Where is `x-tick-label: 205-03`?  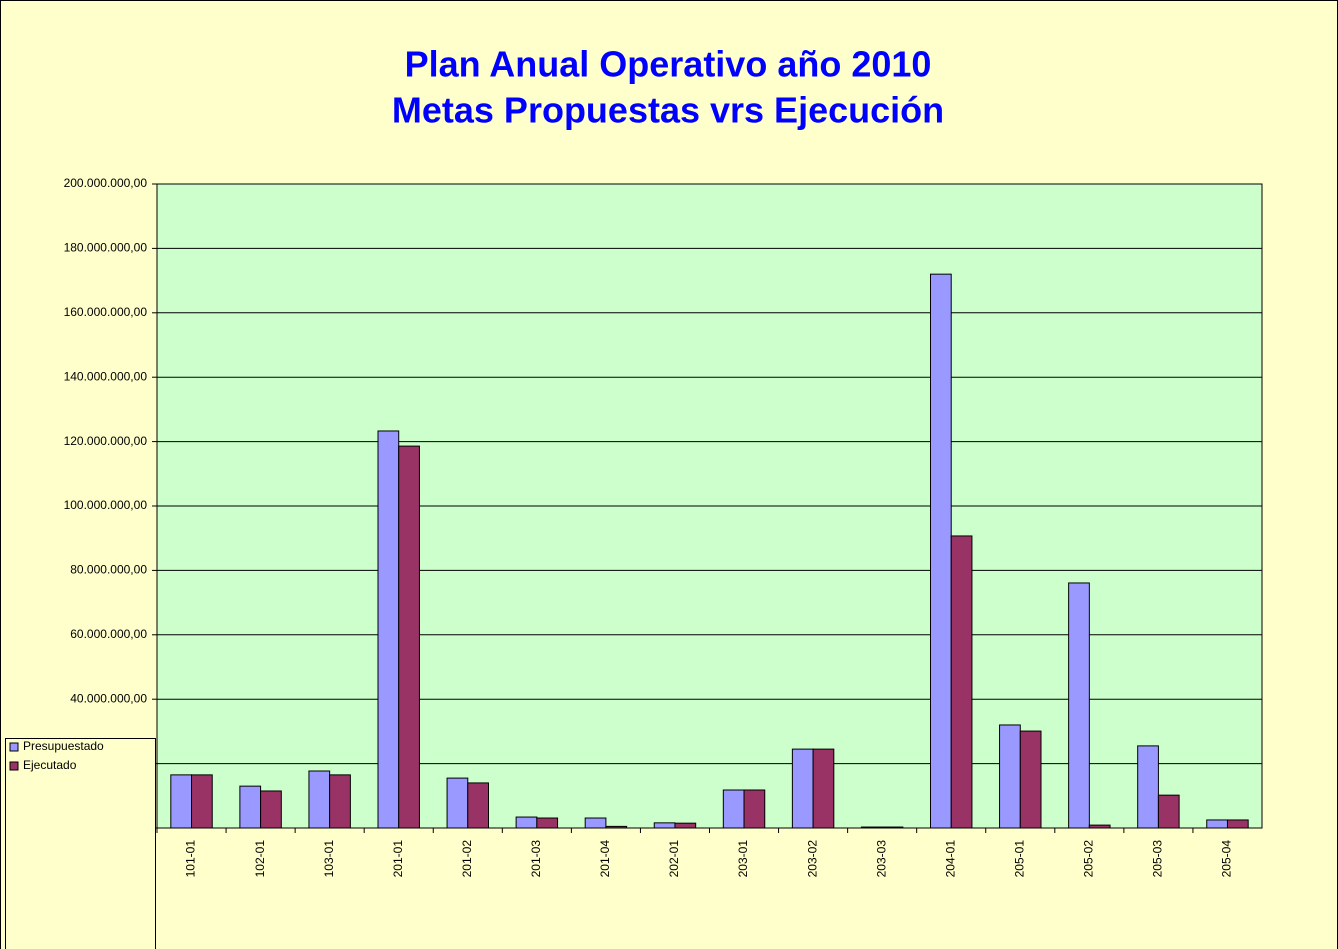 x-tick-label: 205-03 is located at coordinates (1158, 859).